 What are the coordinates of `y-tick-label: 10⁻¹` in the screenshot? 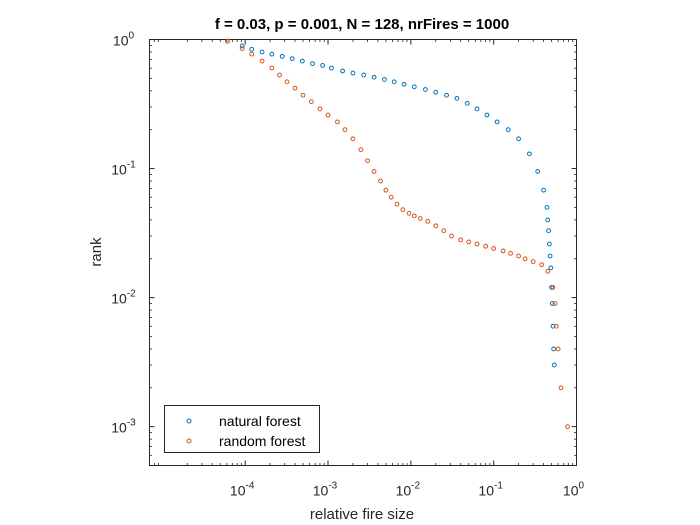 It's located at (123, 169).